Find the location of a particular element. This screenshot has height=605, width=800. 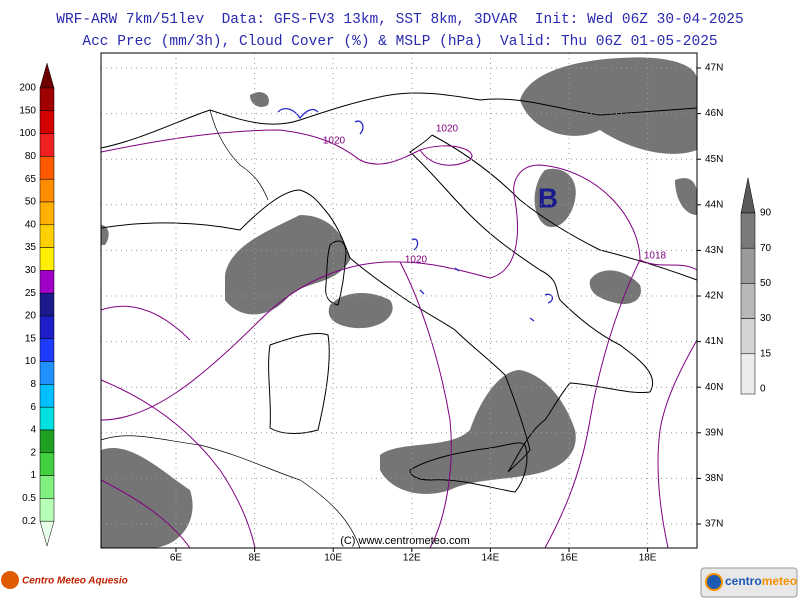

logo-left: Centro Meteo Aquesio is located at coordinates (64, 580).